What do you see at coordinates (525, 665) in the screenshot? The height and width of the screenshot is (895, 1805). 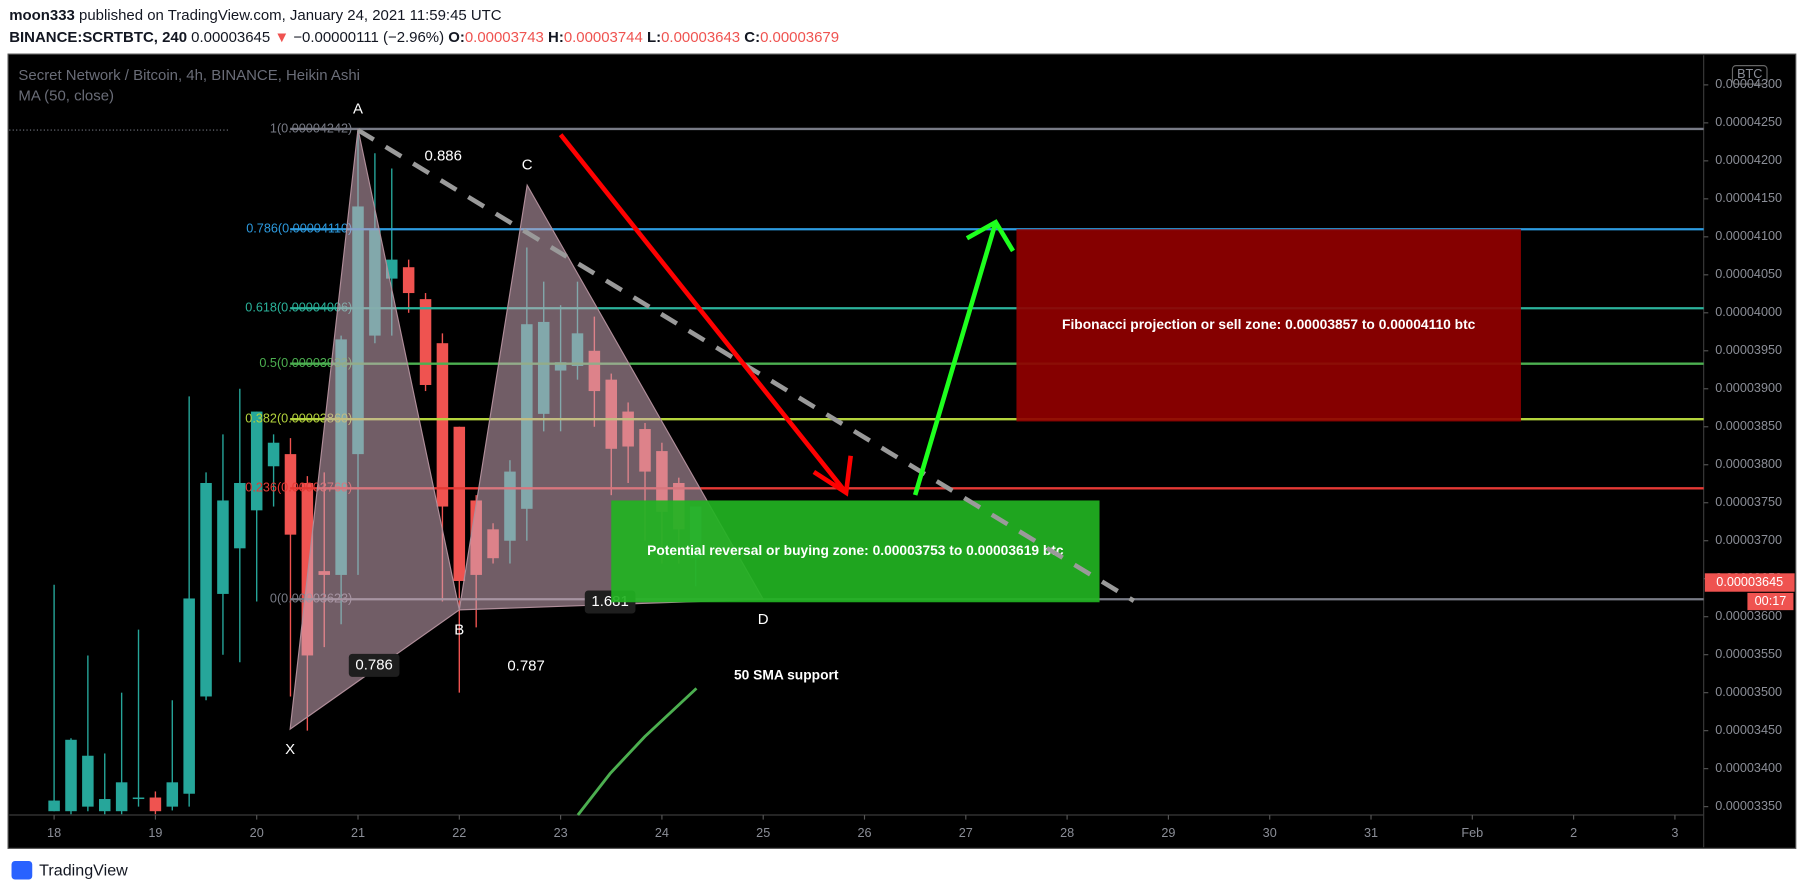 I see `ratio-label: 0.787` at bounding box center [525, 665].